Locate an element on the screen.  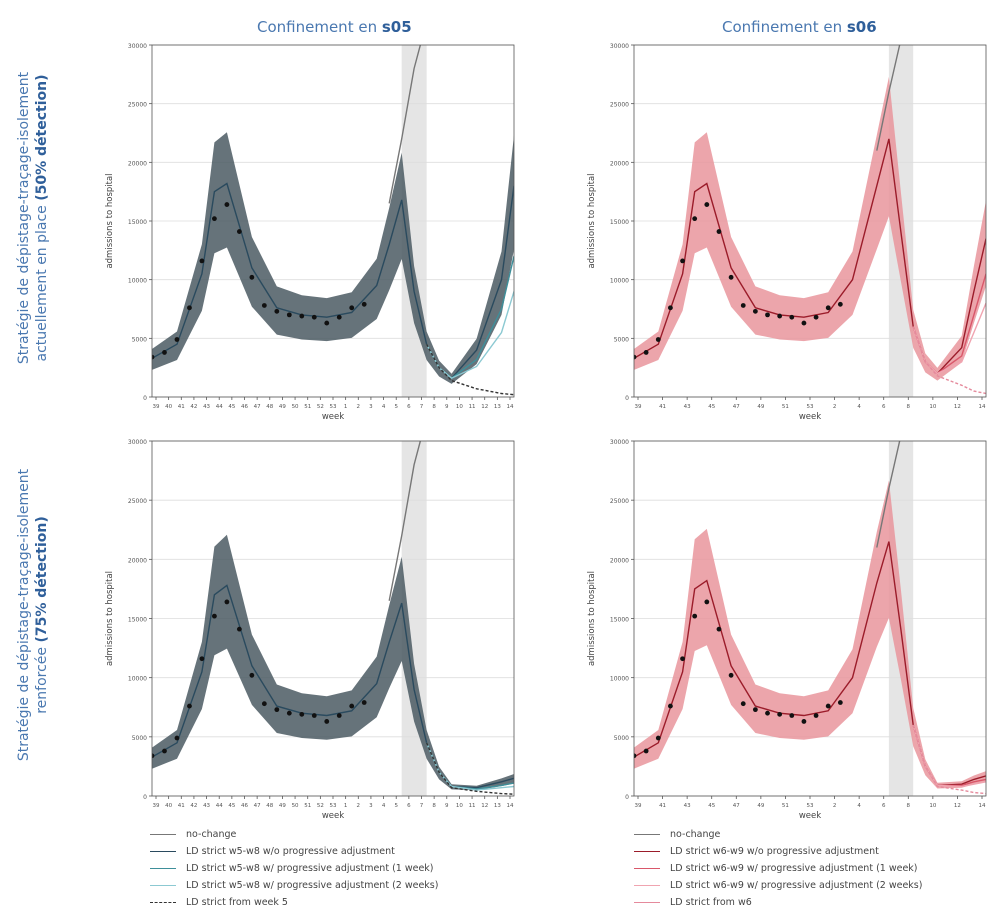
x-tick-label: 11 is located at coordinates (472, 407).